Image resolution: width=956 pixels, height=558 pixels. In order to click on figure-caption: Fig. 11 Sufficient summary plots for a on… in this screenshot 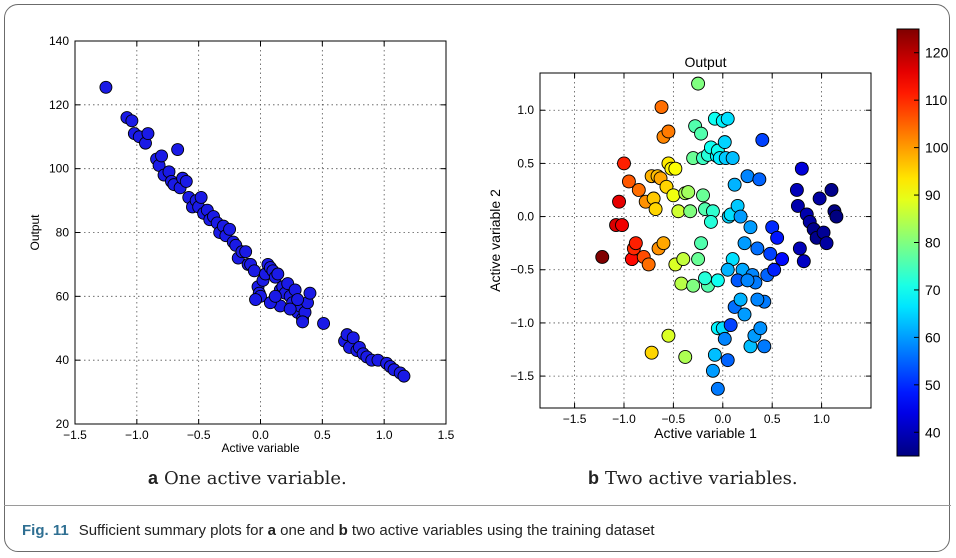, I will do `click(338, 530)`.